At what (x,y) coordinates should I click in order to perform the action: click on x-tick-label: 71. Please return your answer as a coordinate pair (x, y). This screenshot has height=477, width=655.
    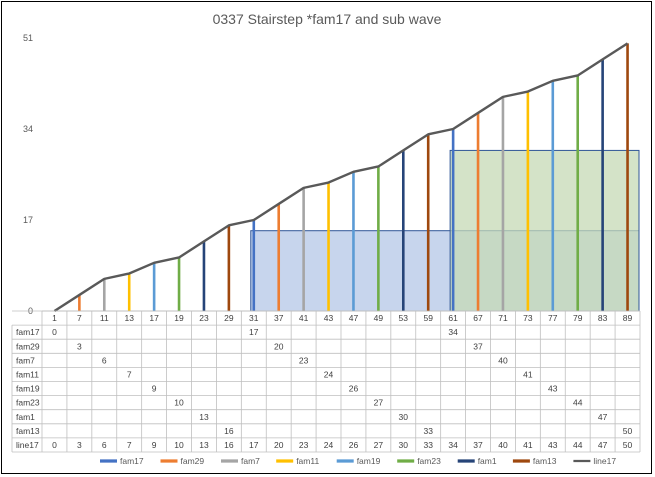
    Looking at the image, I should click on (503, 318).